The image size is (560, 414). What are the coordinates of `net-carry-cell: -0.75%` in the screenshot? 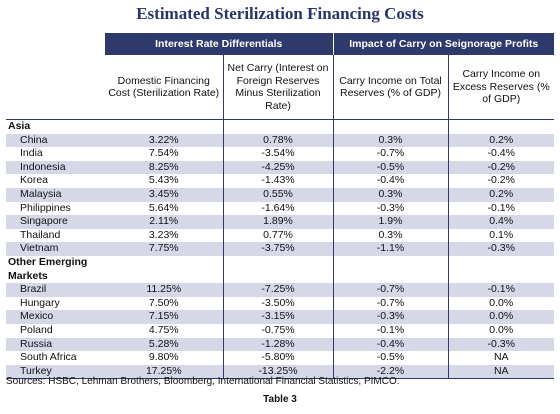 It's located at (277, 330).